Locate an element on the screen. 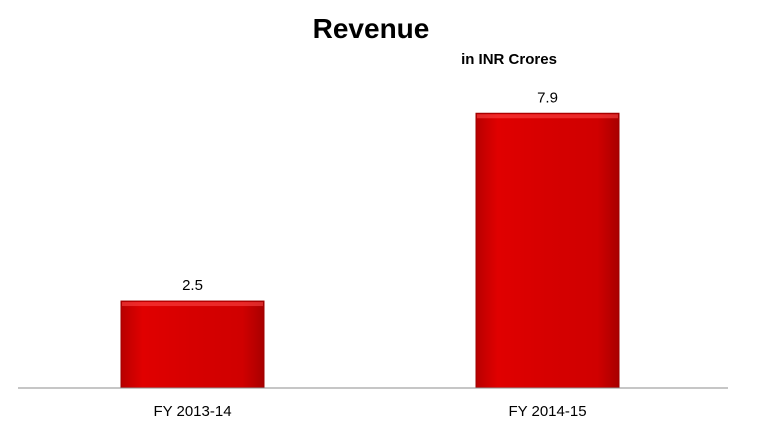 Image resolution: width=764 pixels, height=438 pixels. x-tick-label: FY 2013-14 is located at coordinates (192, 411).